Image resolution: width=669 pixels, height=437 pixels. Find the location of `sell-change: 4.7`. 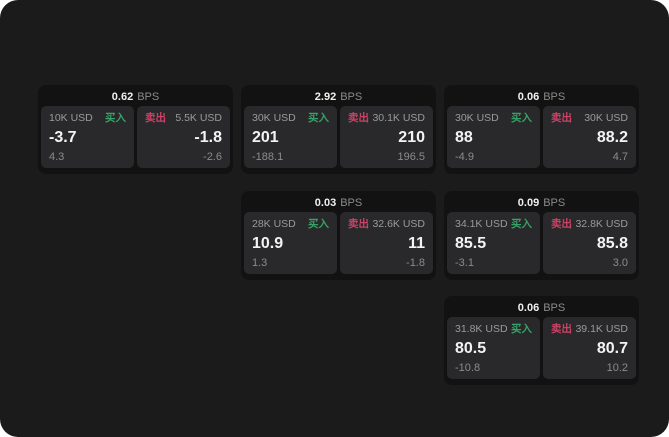

sell-change: 4.7 is located at coordinates (620, 157).